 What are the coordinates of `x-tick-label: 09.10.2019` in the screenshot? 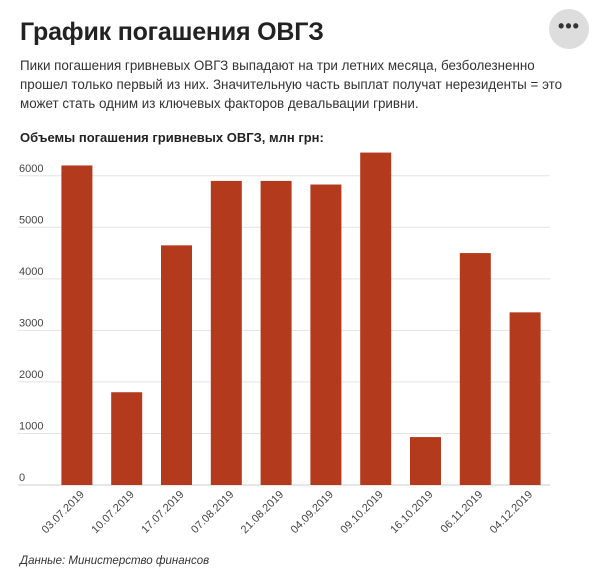 It's located at (361, 512).